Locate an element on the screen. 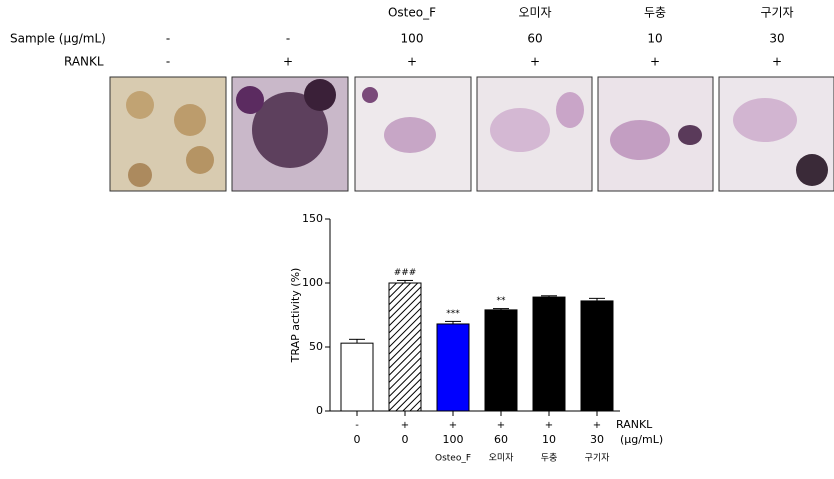 Image resolution: width=834 pixels, height=479 pixels. rankl-sign: - is located at coordinates (357, 425).